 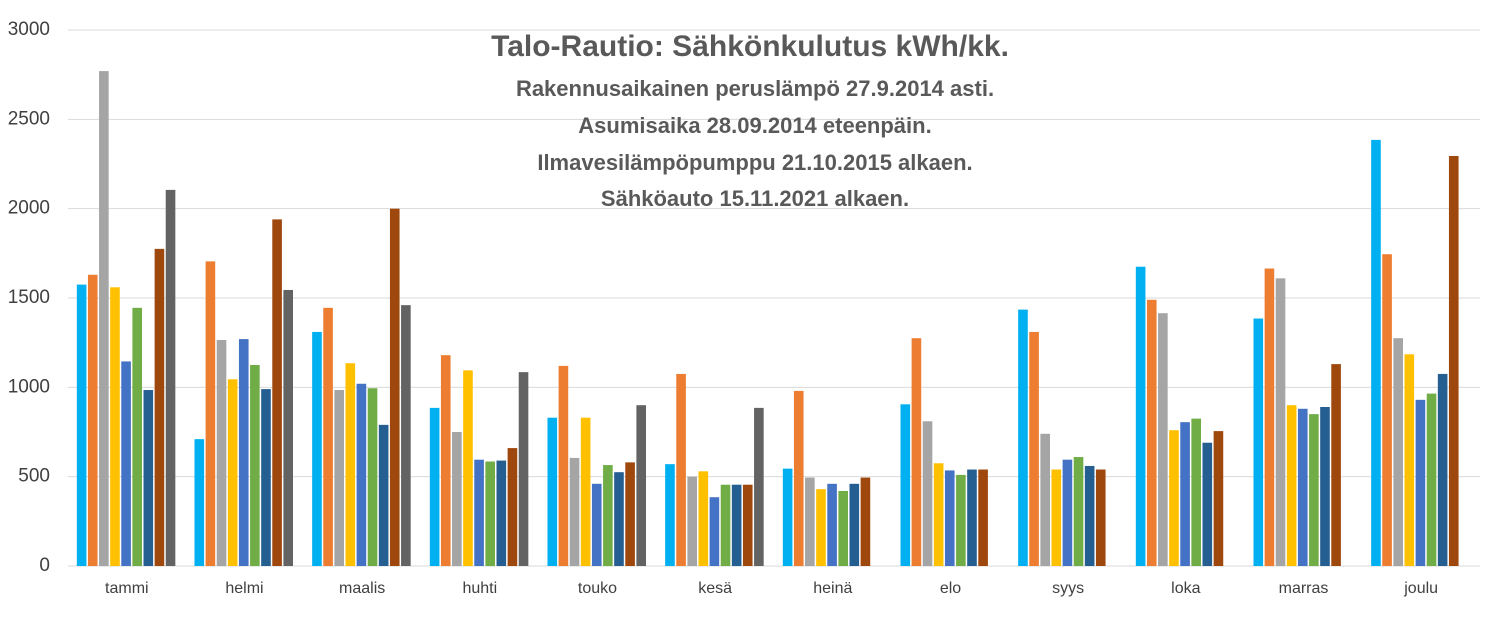 What do you see at coordinates (754, 162) in the screenshot?
I see `chart-subtitle: Ilmavesilämpöpumppu 21.10.2015 alkaen.` at bounding box center [754, 162].